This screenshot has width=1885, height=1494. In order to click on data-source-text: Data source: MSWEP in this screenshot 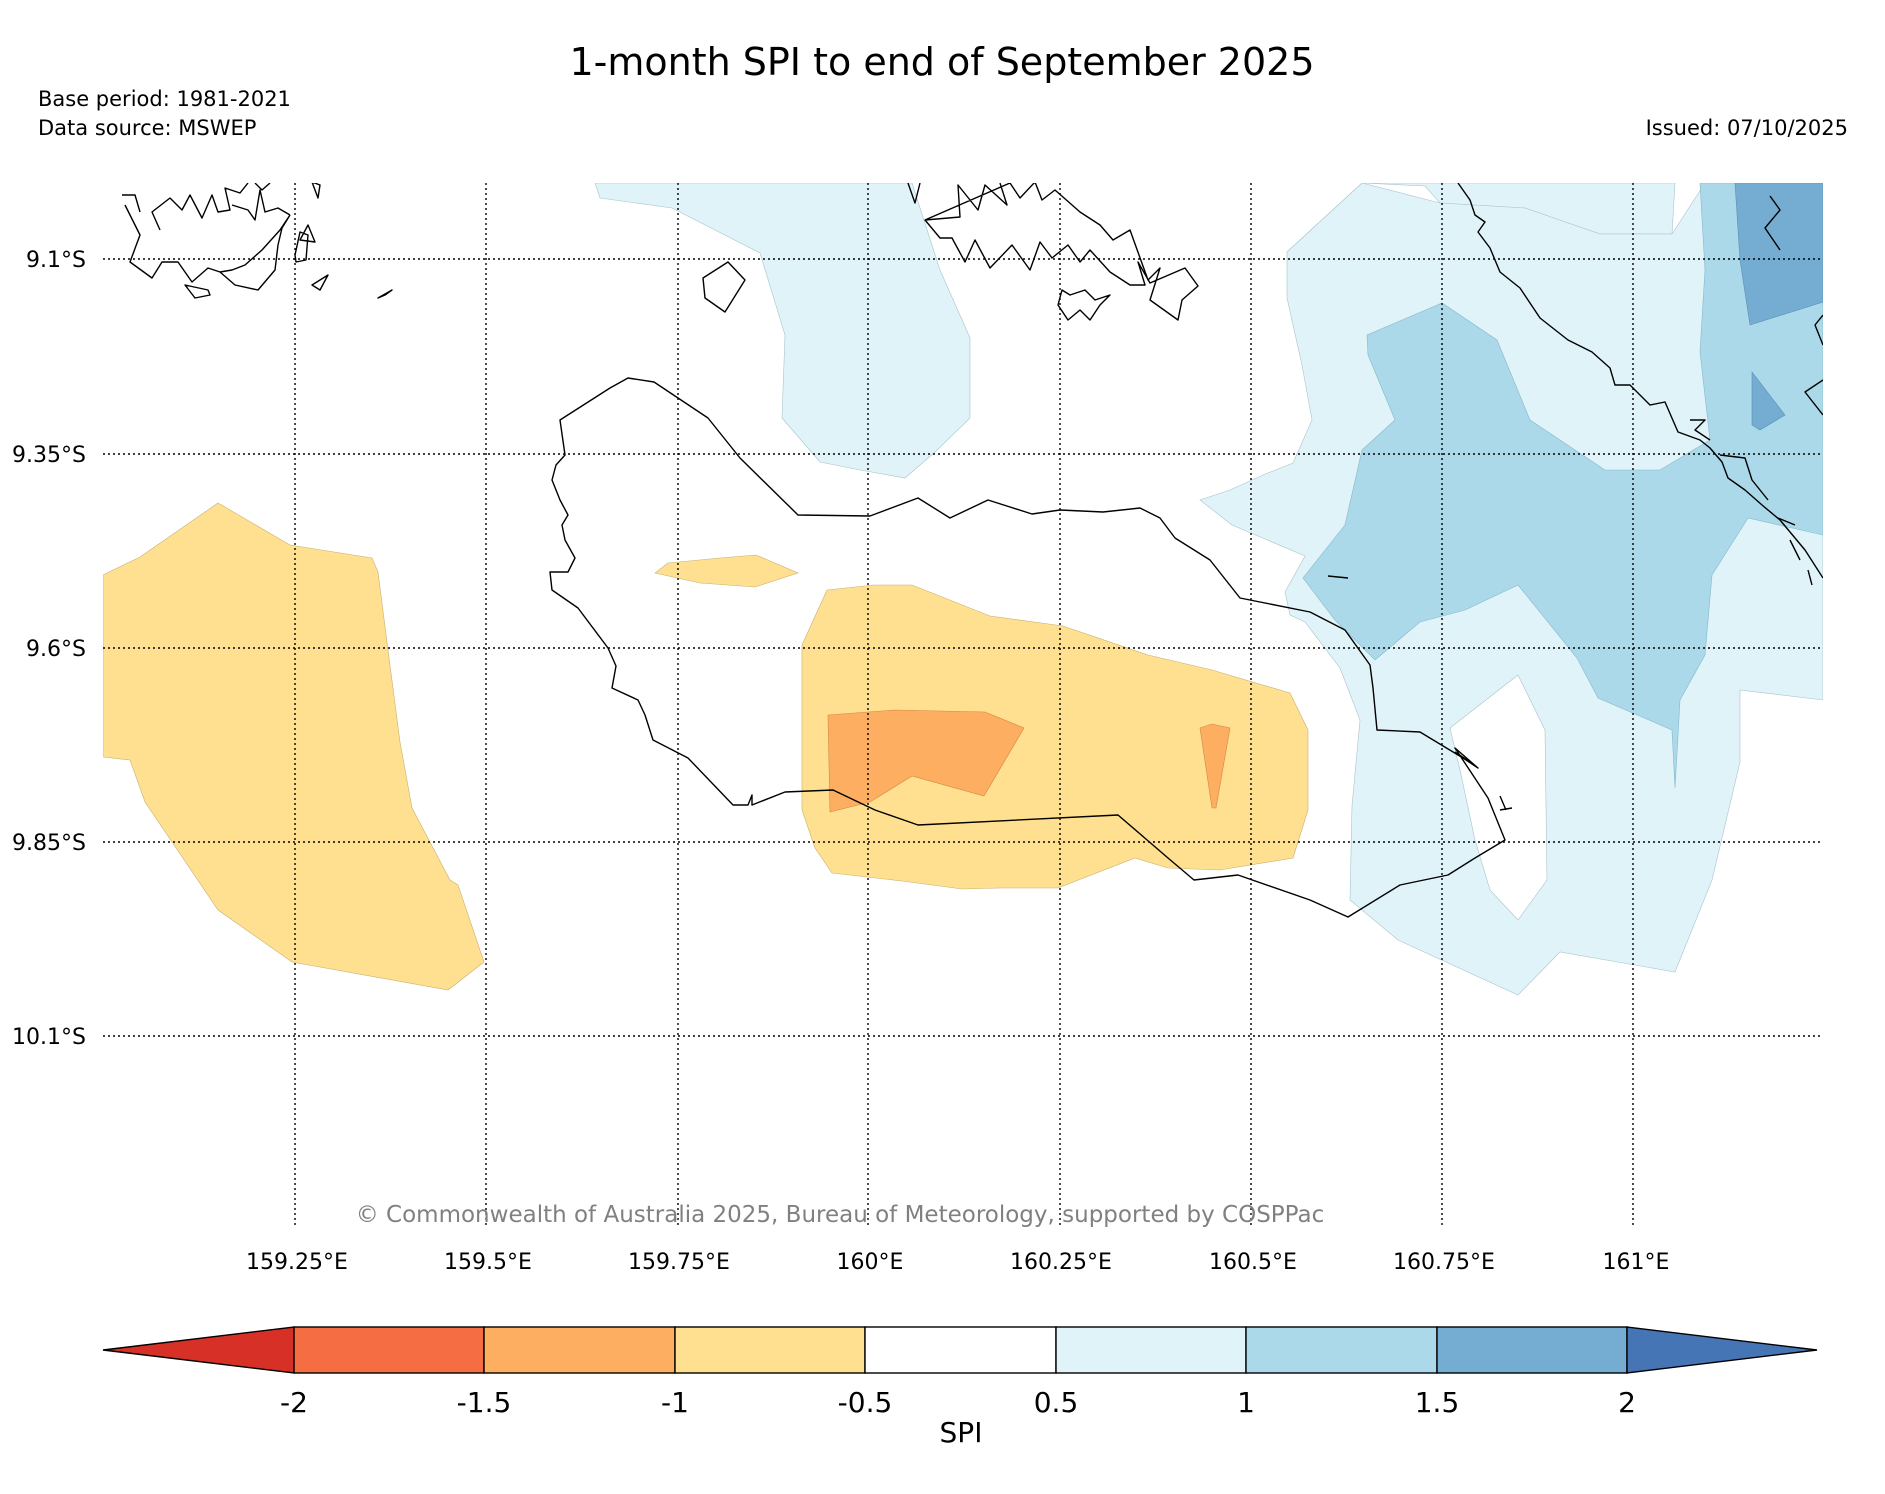, I will do `click(147, 128)`.